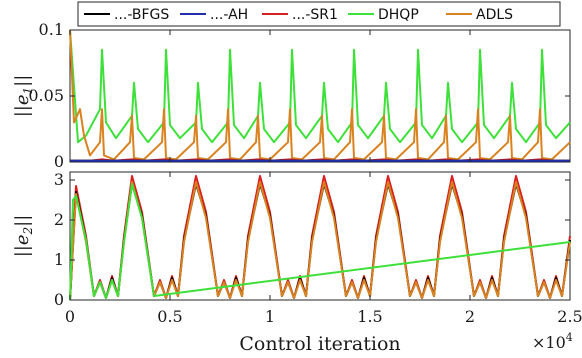 This screenshot has height=358, width=582. Describe the element at coordinates (315, 15) in the screenshot. I see `legend-label: ...-SR1` at that location.